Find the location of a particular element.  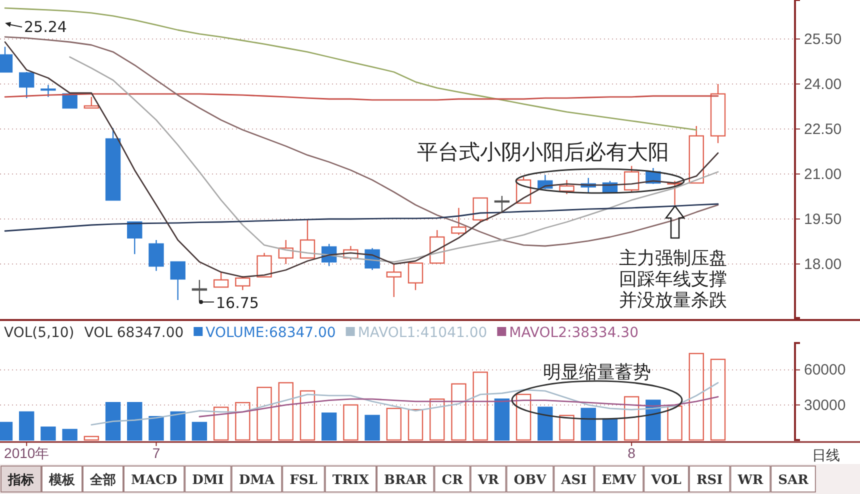

text: WR is located at coordinates (750, 480).